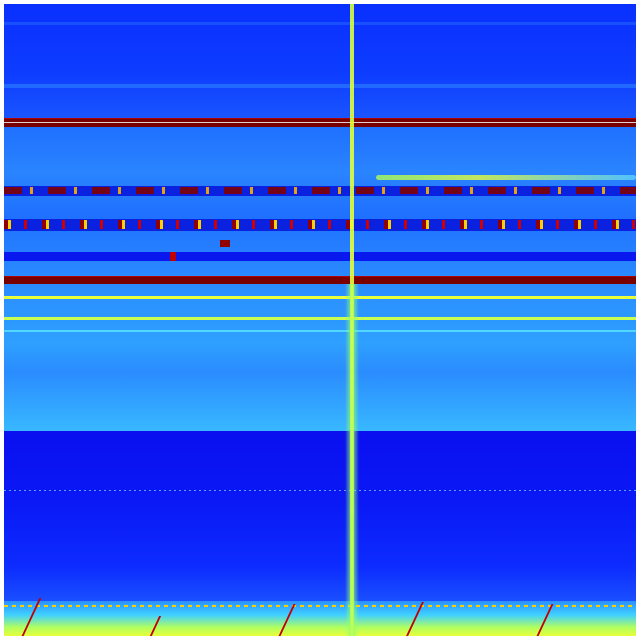 The width and height of the screenshot is (640, 640). I want to click on streak-yellow, so click(506, 177).